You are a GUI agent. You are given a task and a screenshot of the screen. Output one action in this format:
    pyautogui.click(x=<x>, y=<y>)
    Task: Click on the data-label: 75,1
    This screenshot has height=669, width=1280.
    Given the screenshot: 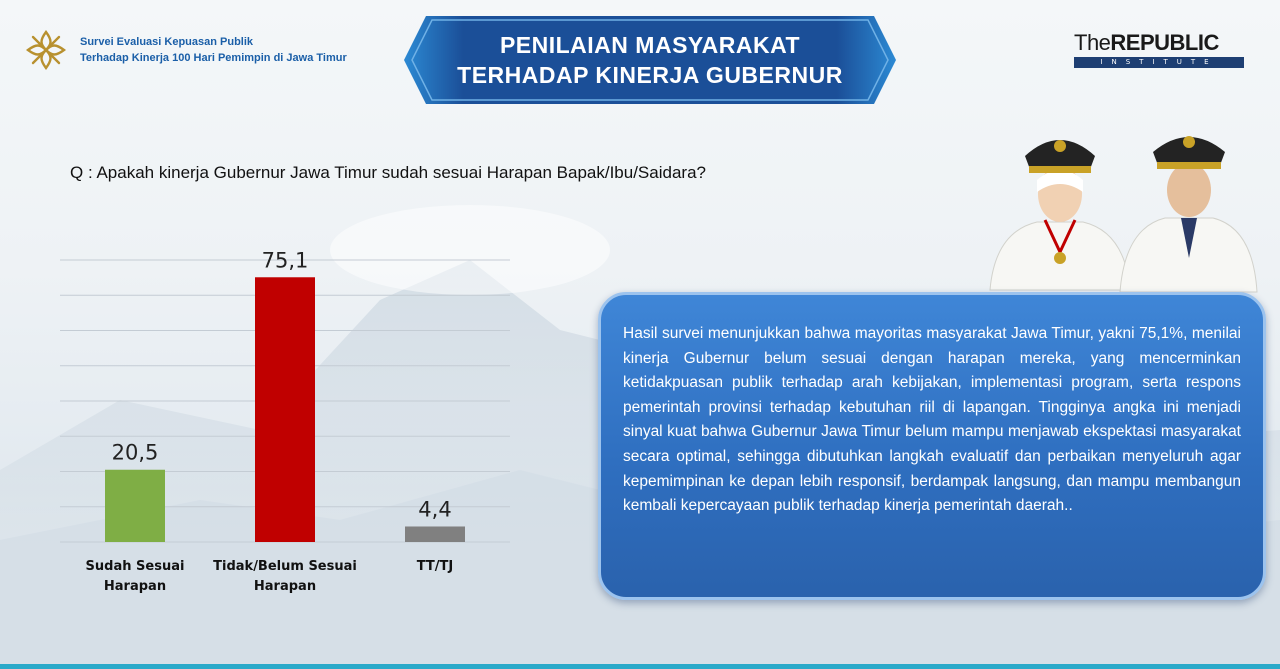 What is the action you would take?
    pyautogui.click(x=285, y=260)
    